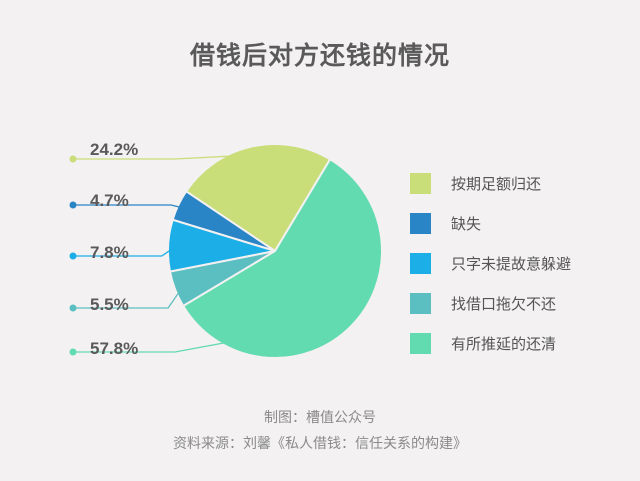  I want to click on legend-label: 缺失, so click(466, 223).